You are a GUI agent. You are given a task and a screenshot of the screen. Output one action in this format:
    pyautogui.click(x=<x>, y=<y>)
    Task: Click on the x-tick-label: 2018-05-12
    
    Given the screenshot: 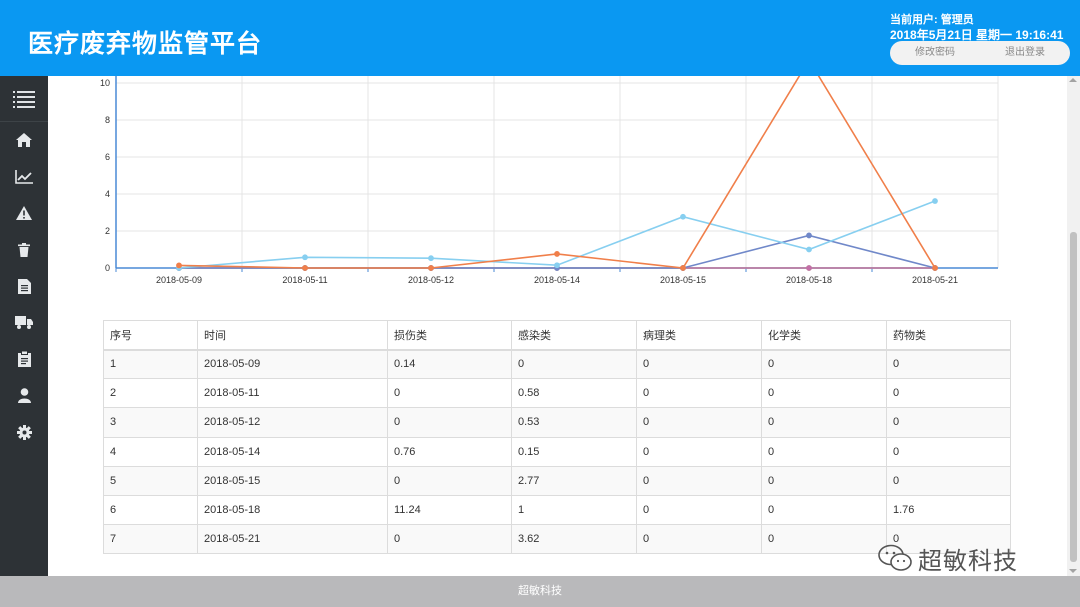 What is the action you would take?
    pyautogui.click(x=431, y=280)
    